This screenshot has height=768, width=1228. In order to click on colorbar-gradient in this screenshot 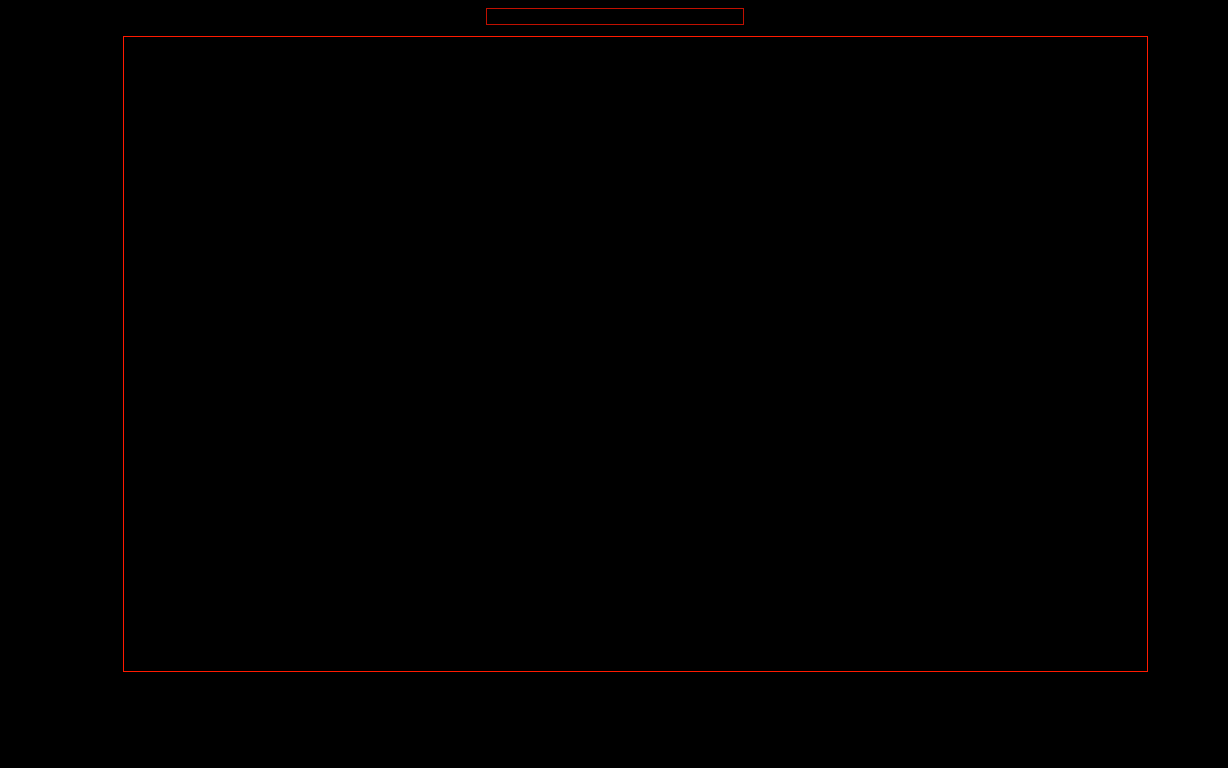, I will do `click(615, 16)`.